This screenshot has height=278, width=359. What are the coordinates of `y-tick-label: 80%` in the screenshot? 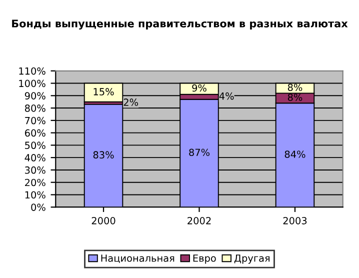 It's located at (35, 108).